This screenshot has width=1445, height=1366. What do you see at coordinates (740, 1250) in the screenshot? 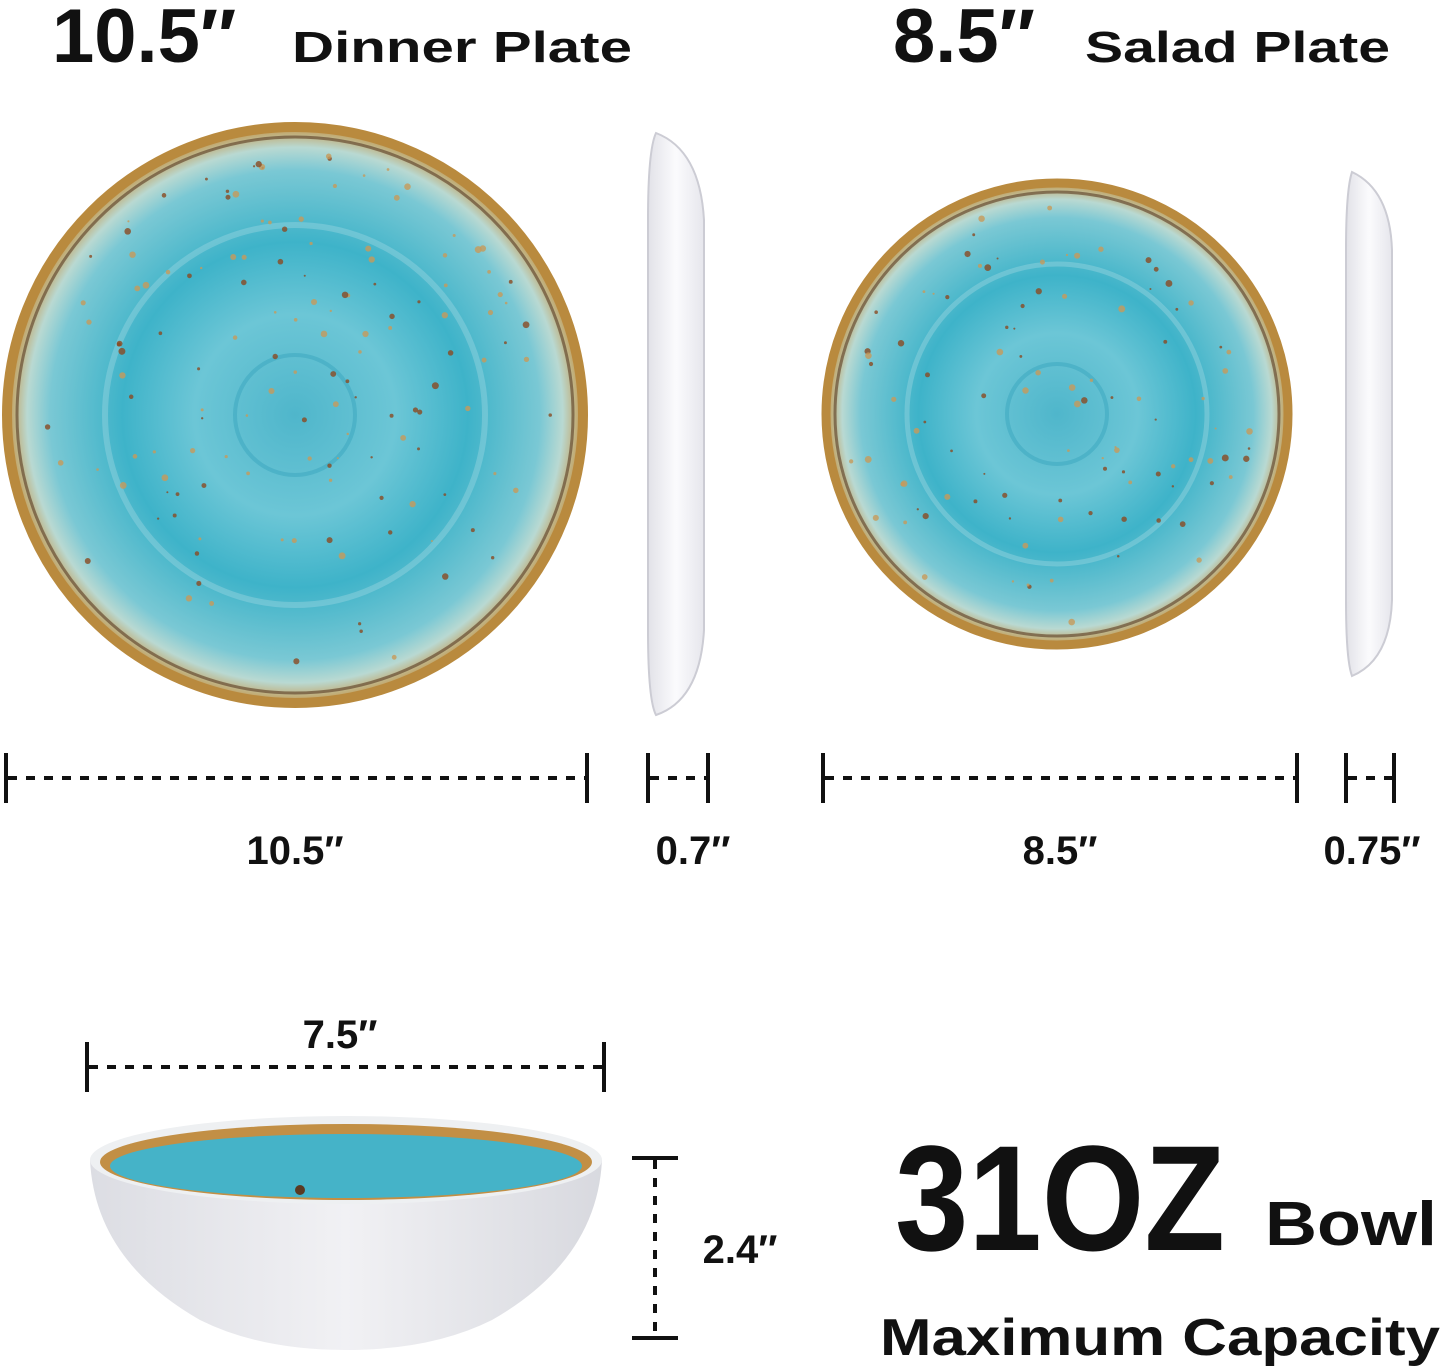
I see `dimension-label: 2.4″` at bounding box center [740, 1250].